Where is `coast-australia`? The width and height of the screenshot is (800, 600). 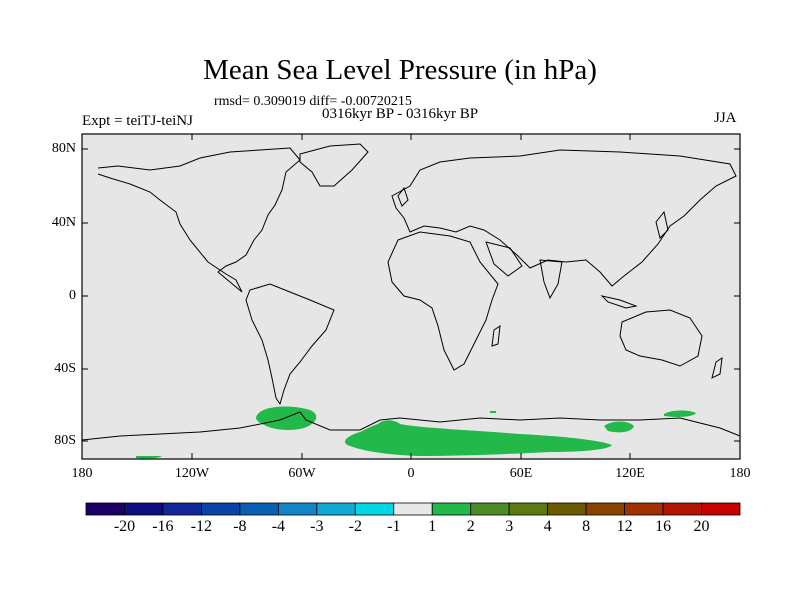 coast-australia is located at coordinates (661, 338).